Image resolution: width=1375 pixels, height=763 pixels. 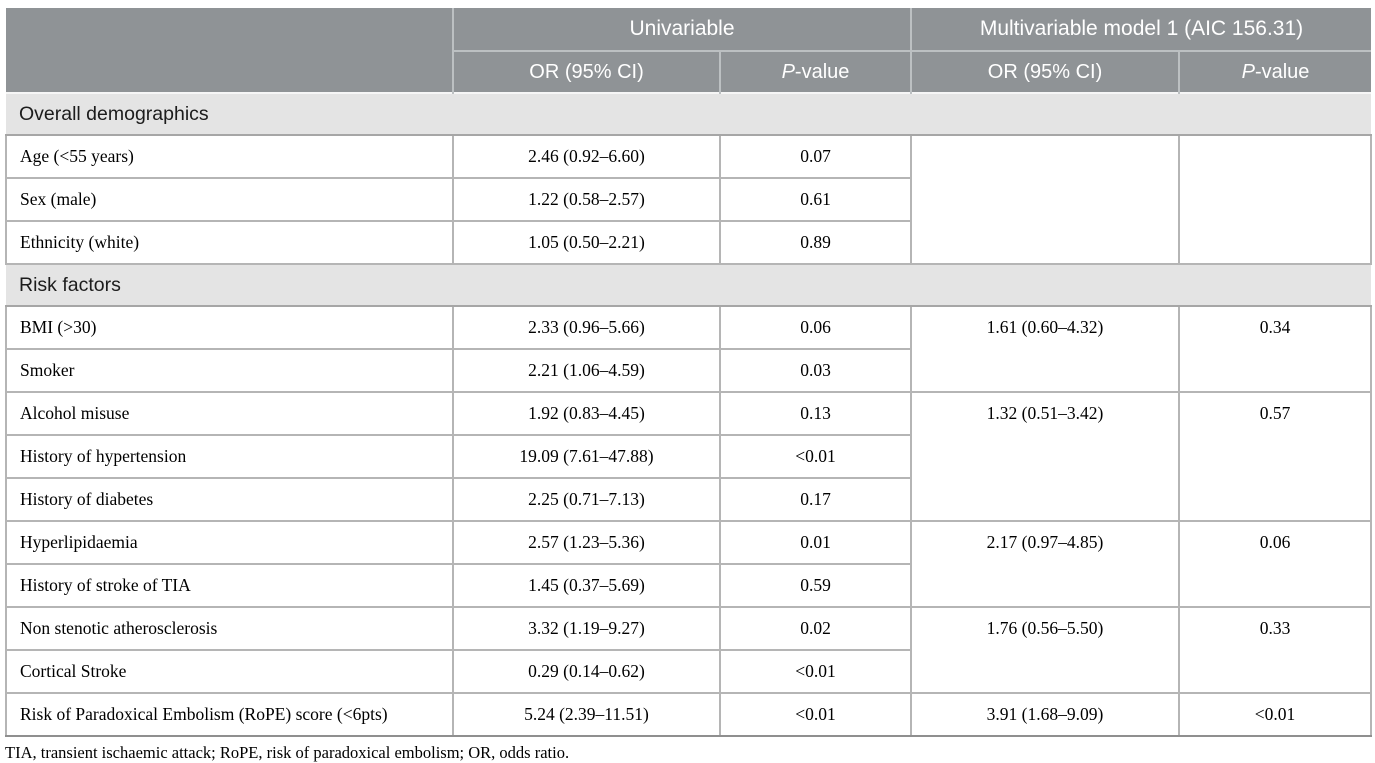 I want to click on multi-or-cell: 3.91 (1.68–9.09), so click(x=1045, y=714).